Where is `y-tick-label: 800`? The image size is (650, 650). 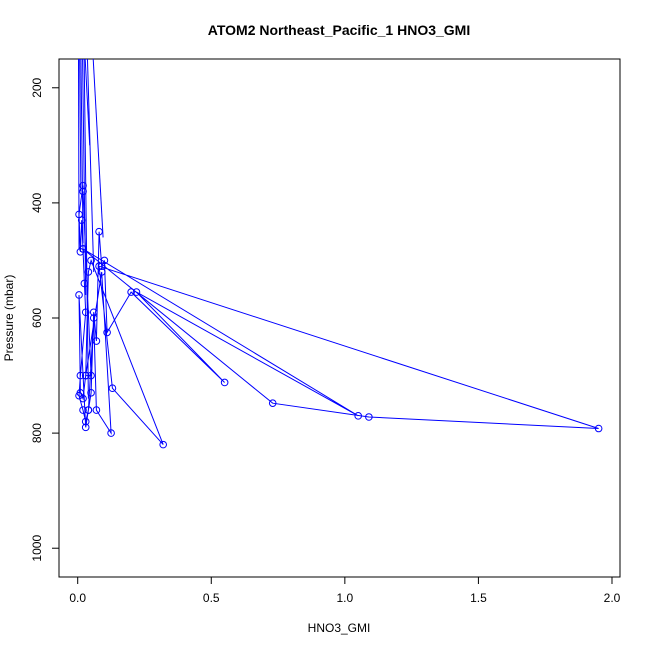 y-tick-label: 800 is located at coordinates (37, 433).